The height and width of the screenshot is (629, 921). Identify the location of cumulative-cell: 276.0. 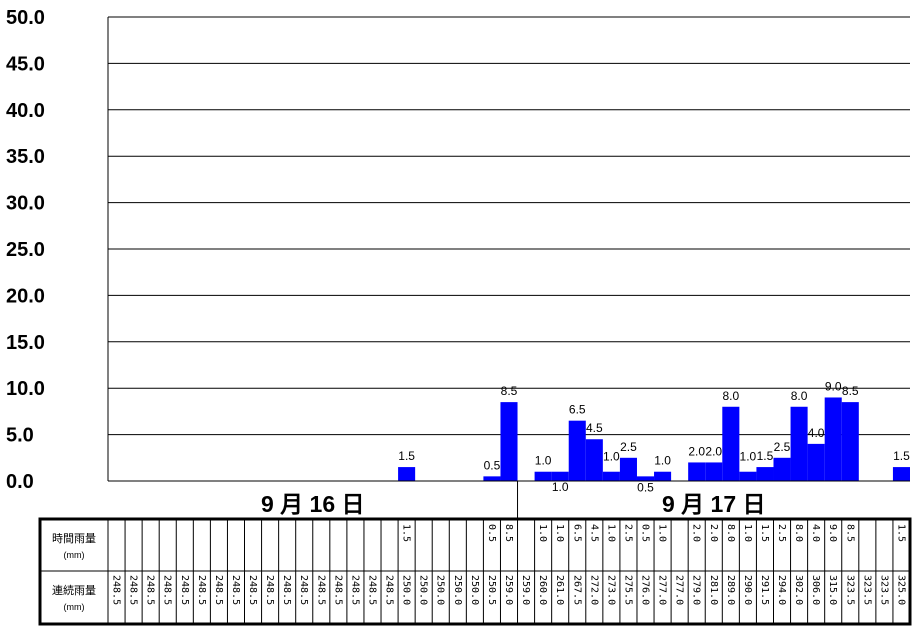
(645, 590).